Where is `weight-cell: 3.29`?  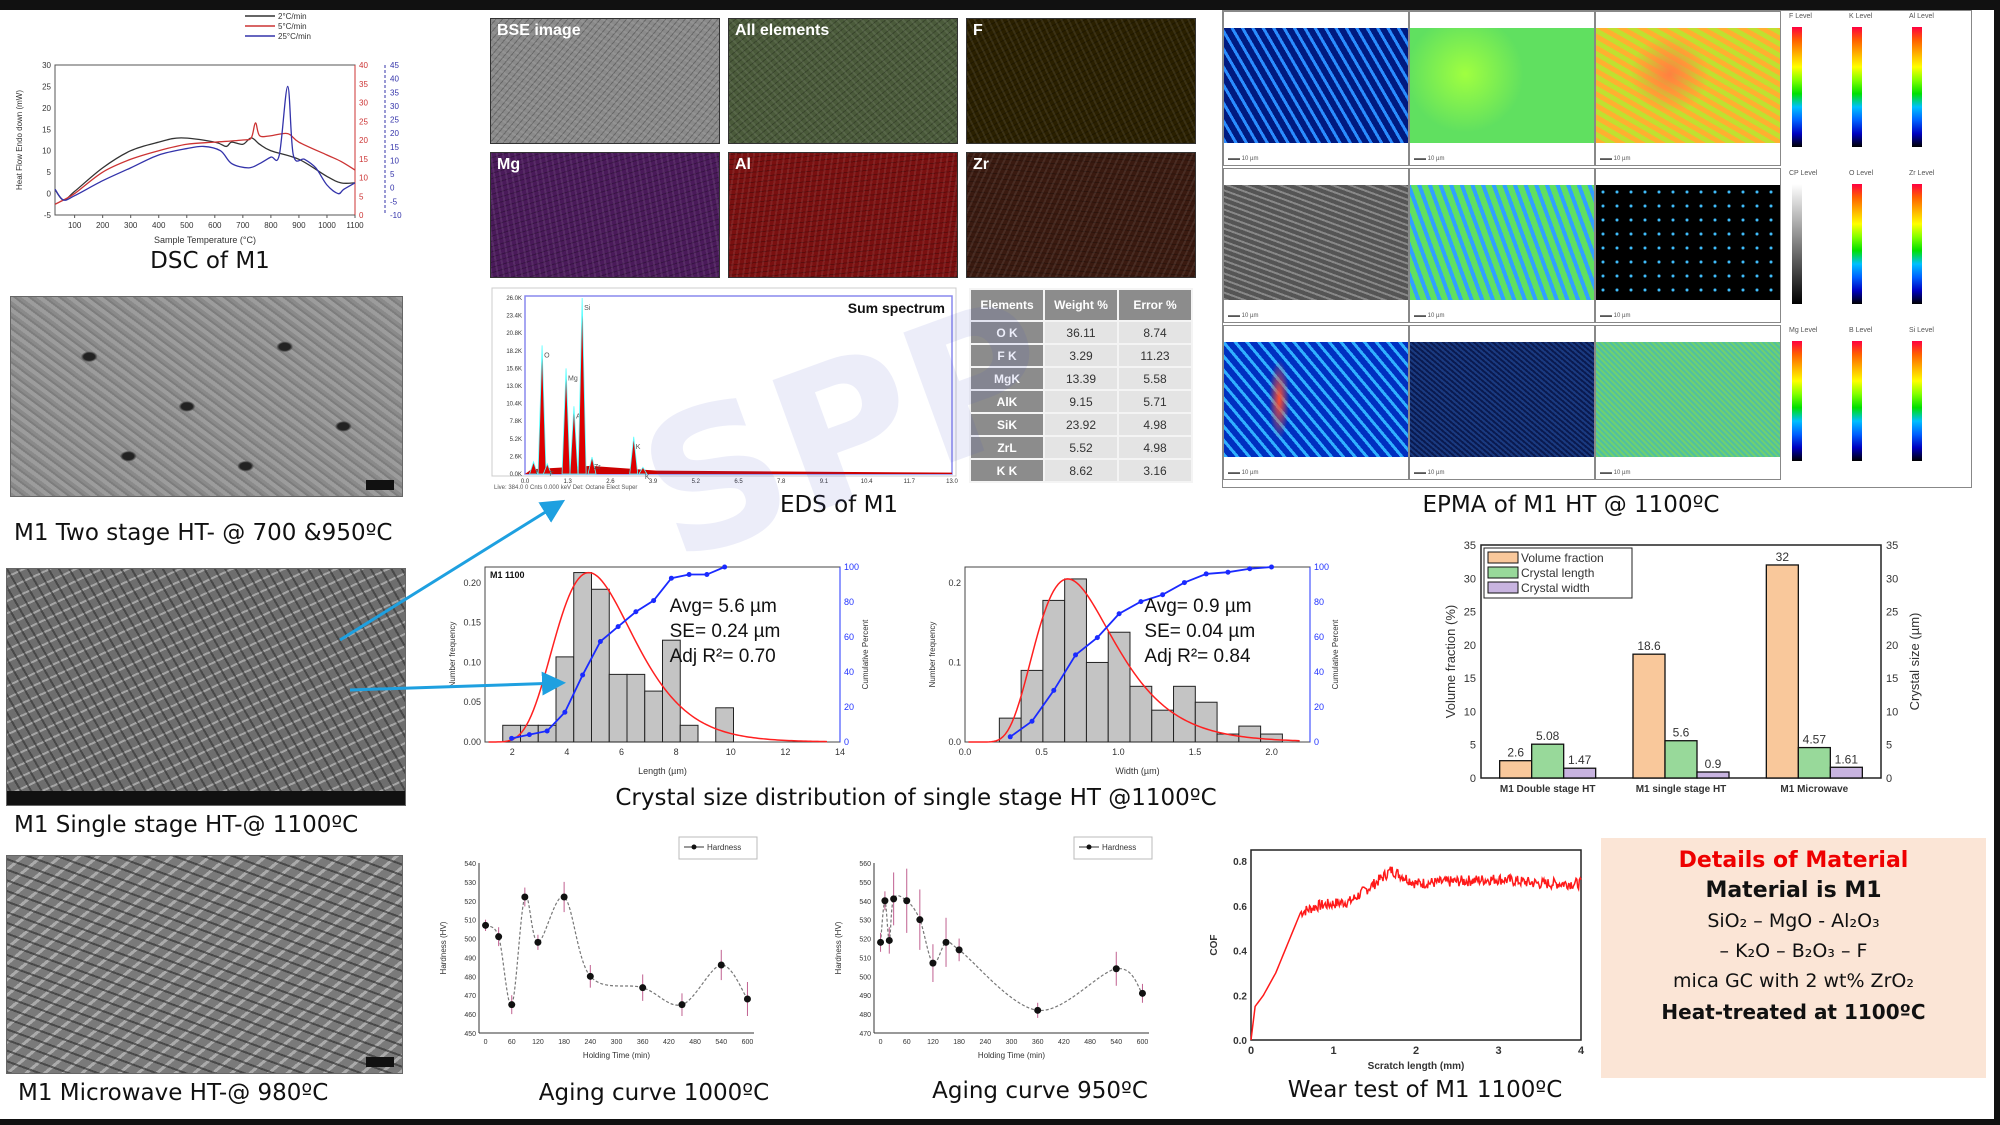 weight-cell: 3.29 is located at coordinates (1081, 355).